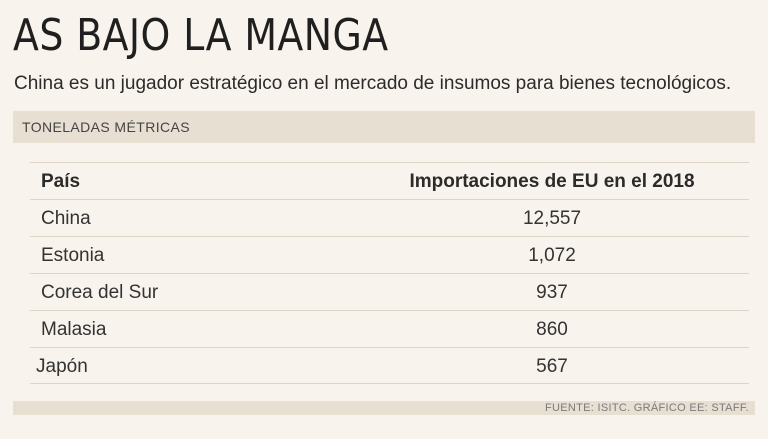 Image resolution: width=768 pixels, height=439 pixels. What do you see at coordinates (66, 218) in the screenshot?
I see `row-country: China` at bounding box center [66, 218].